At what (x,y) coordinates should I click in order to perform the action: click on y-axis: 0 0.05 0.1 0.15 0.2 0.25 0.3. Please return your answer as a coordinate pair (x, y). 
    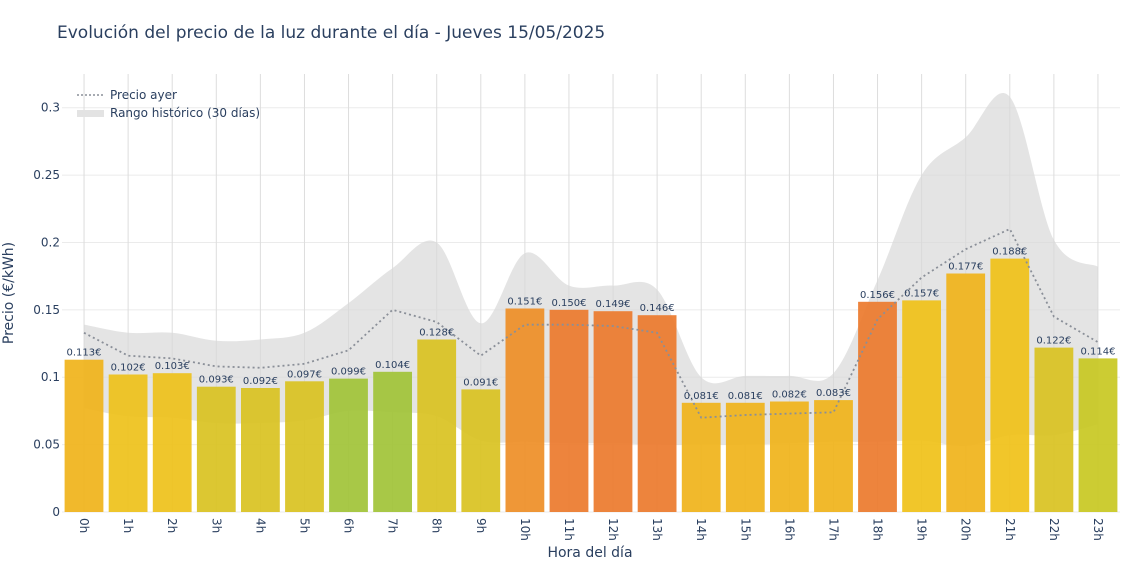
    Looking at the image, I should click on (46, 310).